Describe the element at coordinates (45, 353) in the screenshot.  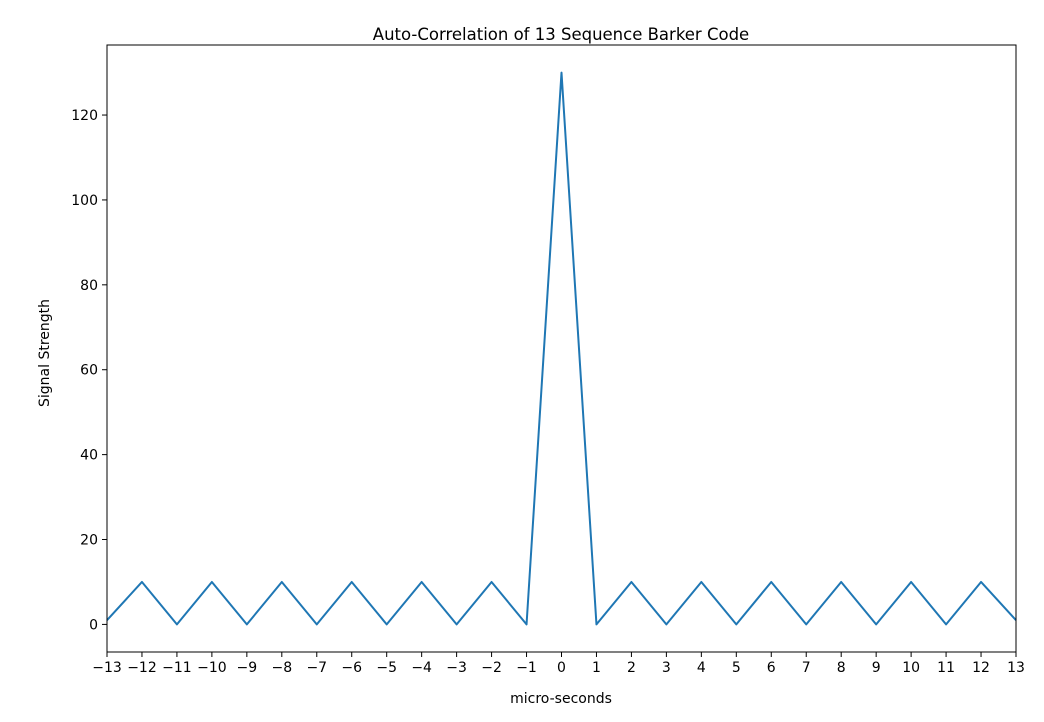
I see `y-axis-title: Signal Strength` at that location.